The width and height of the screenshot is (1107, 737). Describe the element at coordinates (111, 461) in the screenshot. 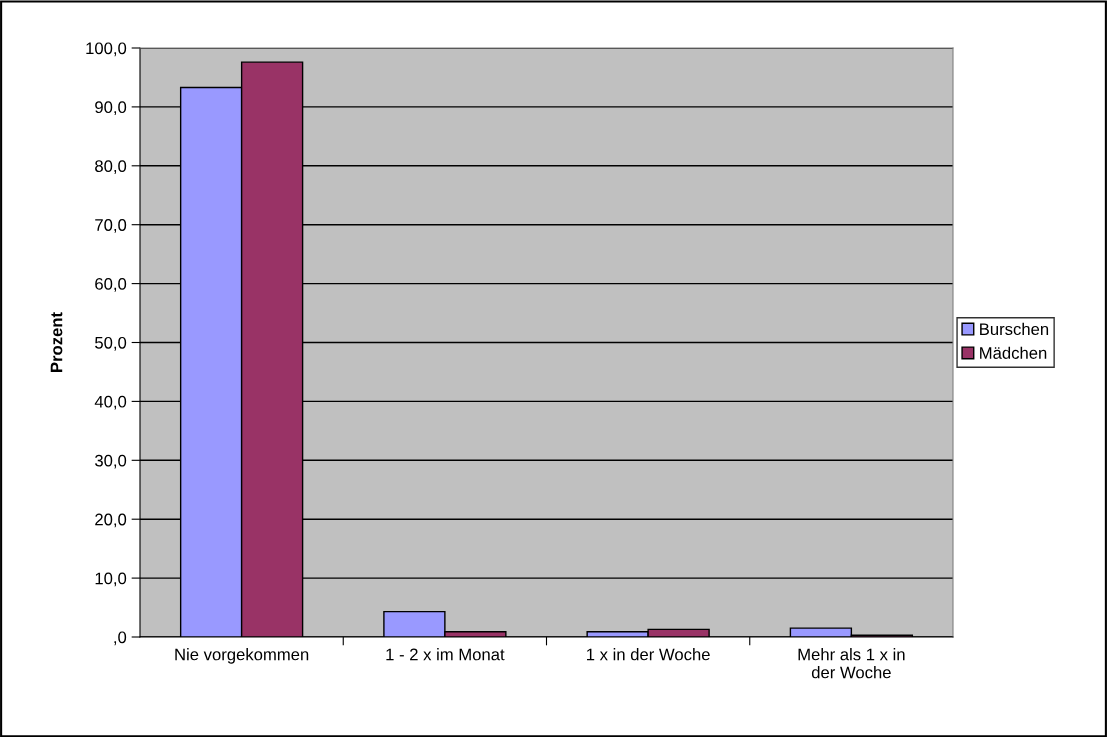

I see `y-tick-label: 30,0` at that location.